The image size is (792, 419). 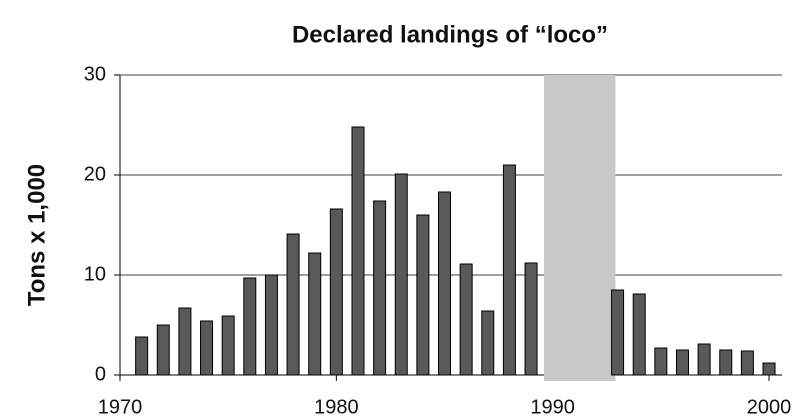 I want to click on y-tick-label: 10, so click(x=95, y=274).